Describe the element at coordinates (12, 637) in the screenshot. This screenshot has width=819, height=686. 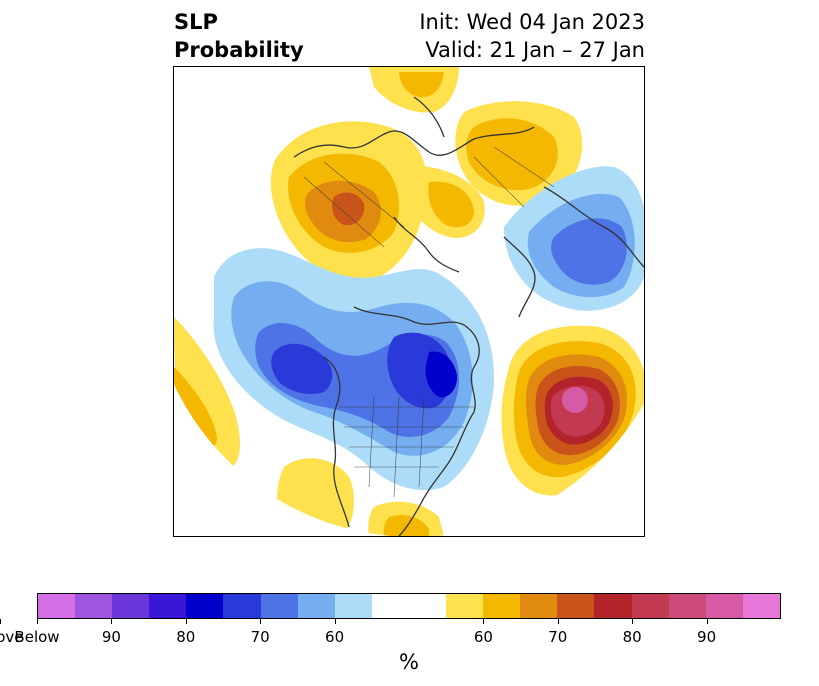
I see `colorbar-tick-label: Above` at that location.